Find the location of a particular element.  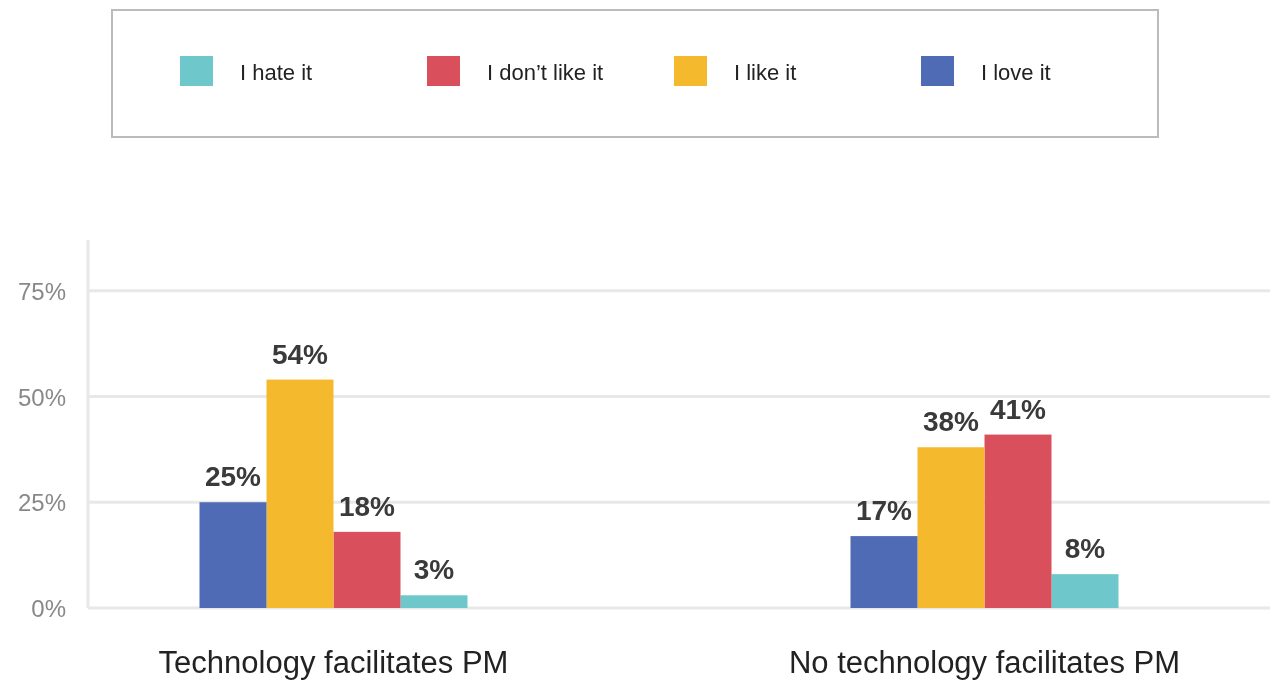

y-tick-label: 50% is located at coordinates (41, 397).